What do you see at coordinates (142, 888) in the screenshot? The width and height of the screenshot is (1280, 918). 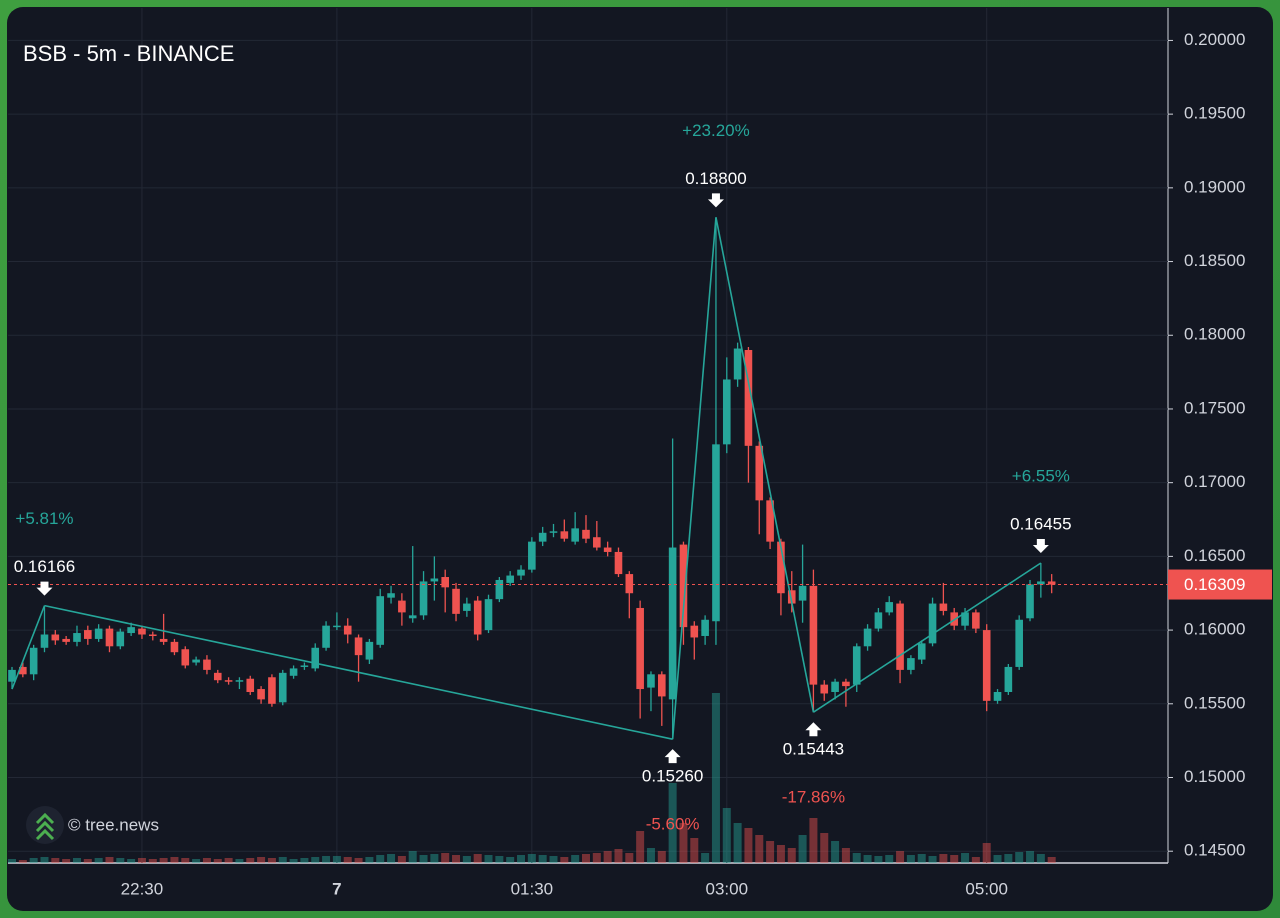 I see `x-tick-label: 22:30` at bounding box center [142, 888].